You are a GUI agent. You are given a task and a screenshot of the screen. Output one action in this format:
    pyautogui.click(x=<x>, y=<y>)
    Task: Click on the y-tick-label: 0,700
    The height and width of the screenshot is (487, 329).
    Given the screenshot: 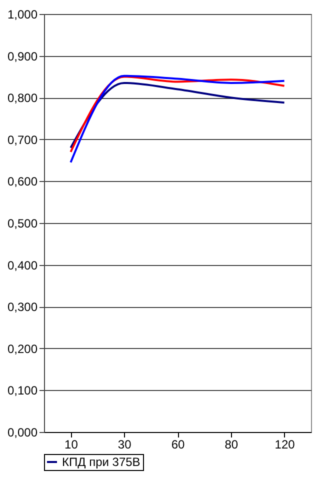 What is the action you would take?
    pyautogui.click(x=22, y=139)
    